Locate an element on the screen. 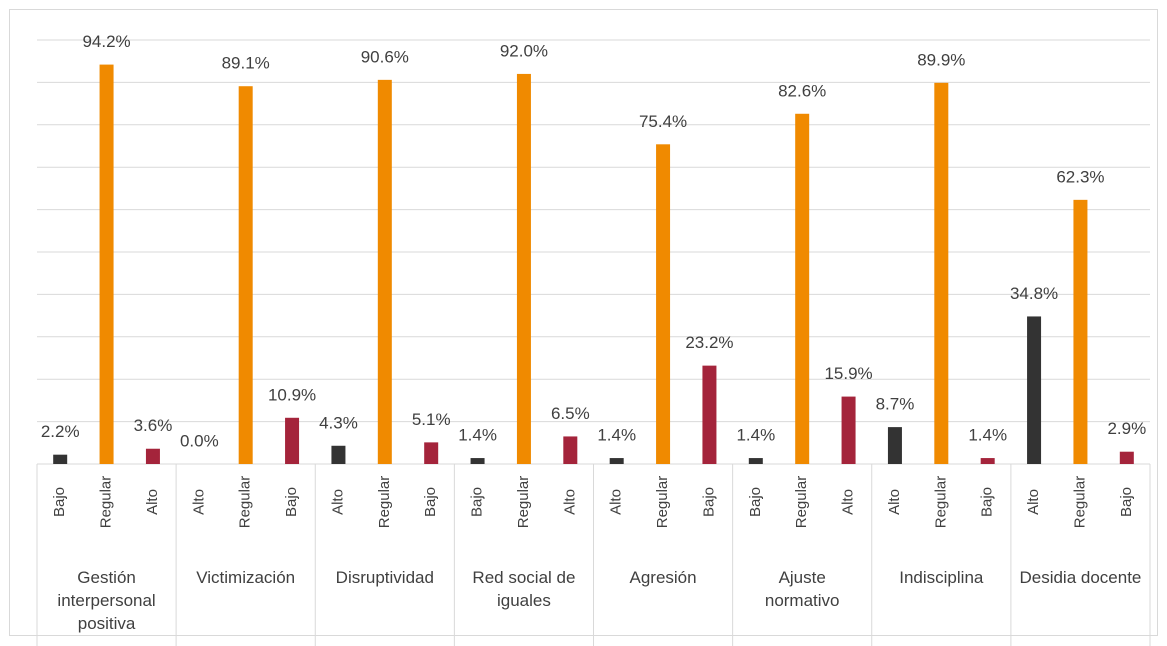 Image resolution: width=1167 pixels, height=646 pixels. value-label: 62.3% is located at coordinates (1080, 176).